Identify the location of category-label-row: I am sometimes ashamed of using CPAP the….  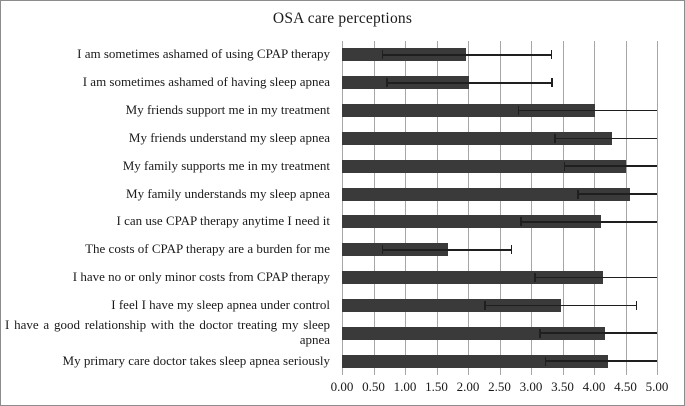
(171, 55).